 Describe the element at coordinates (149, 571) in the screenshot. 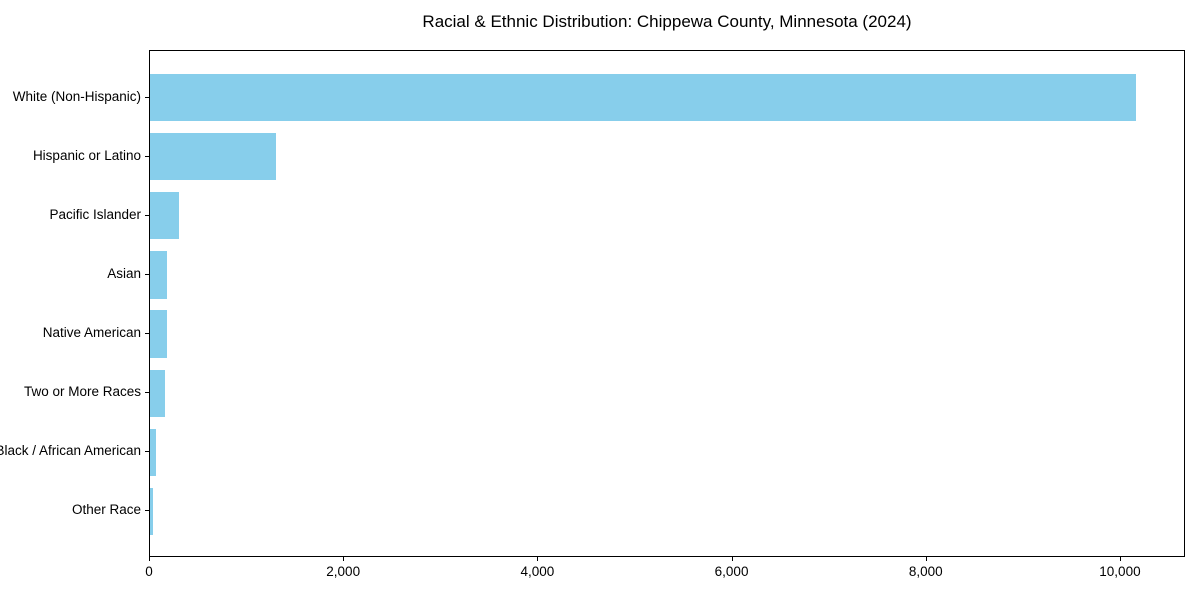

I see `x-axis-tick-label: 0` at that location.